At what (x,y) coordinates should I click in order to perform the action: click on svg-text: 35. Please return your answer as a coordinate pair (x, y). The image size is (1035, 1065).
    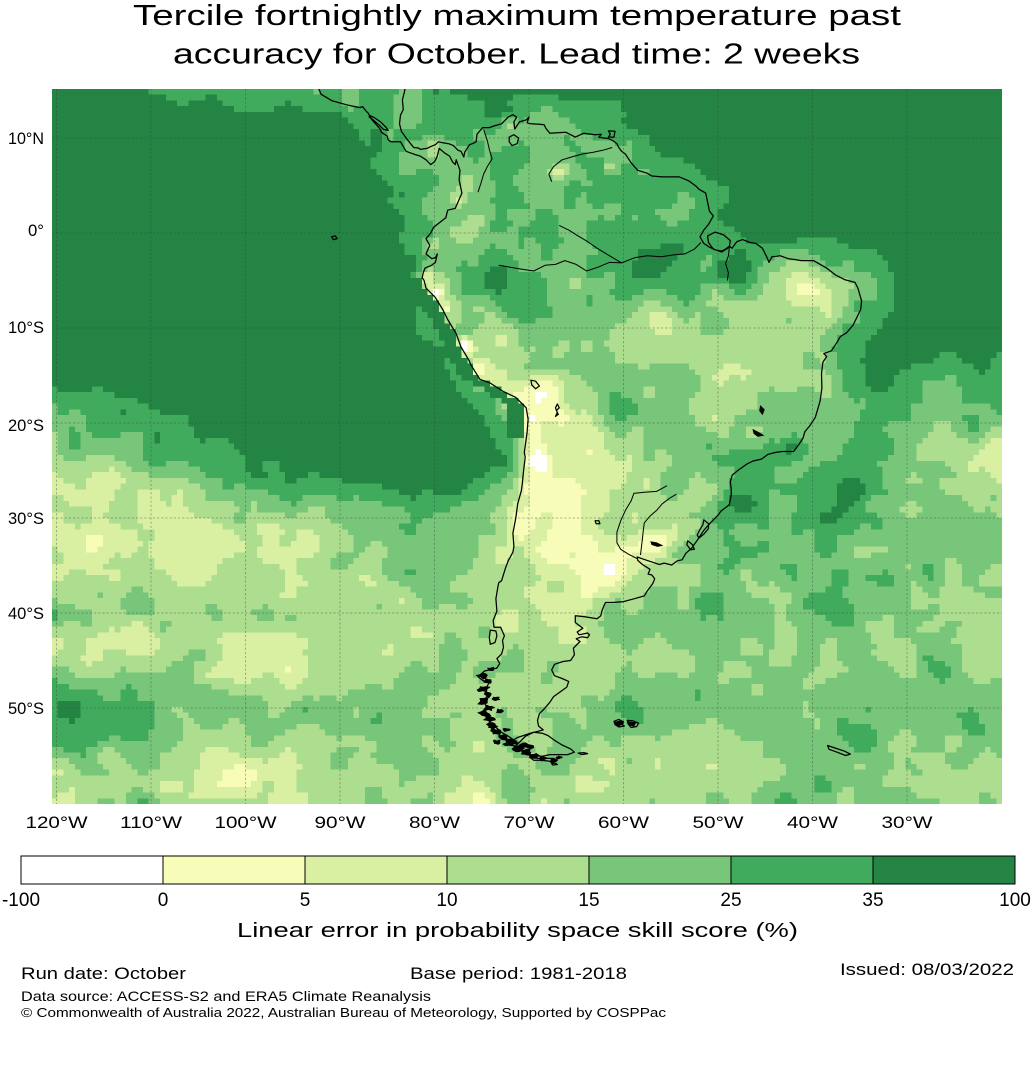
    Looking at the image, I should click on (872, 900).